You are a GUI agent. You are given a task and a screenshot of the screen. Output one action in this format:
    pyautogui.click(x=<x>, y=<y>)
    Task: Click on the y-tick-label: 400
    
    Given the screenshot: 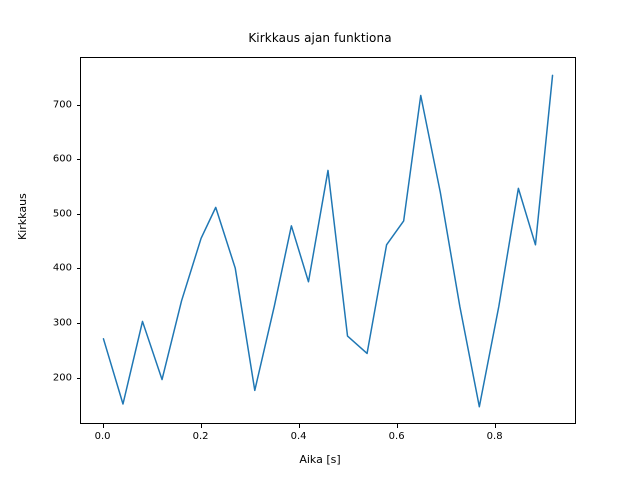 What is the action you would take?
    pyautogui.click(x=62, y=268)
    